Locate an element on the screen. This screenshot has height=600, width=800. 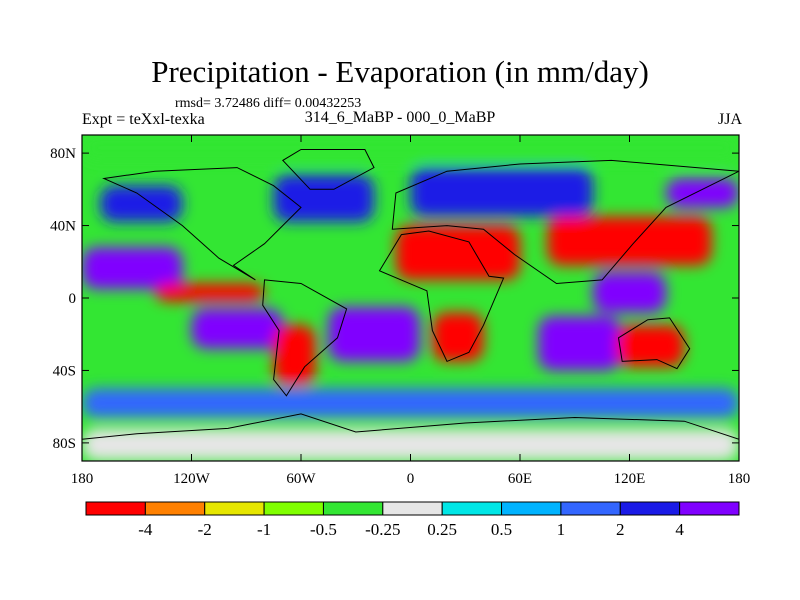
y-tick-label: 80N is located at coordinates (63, 154).